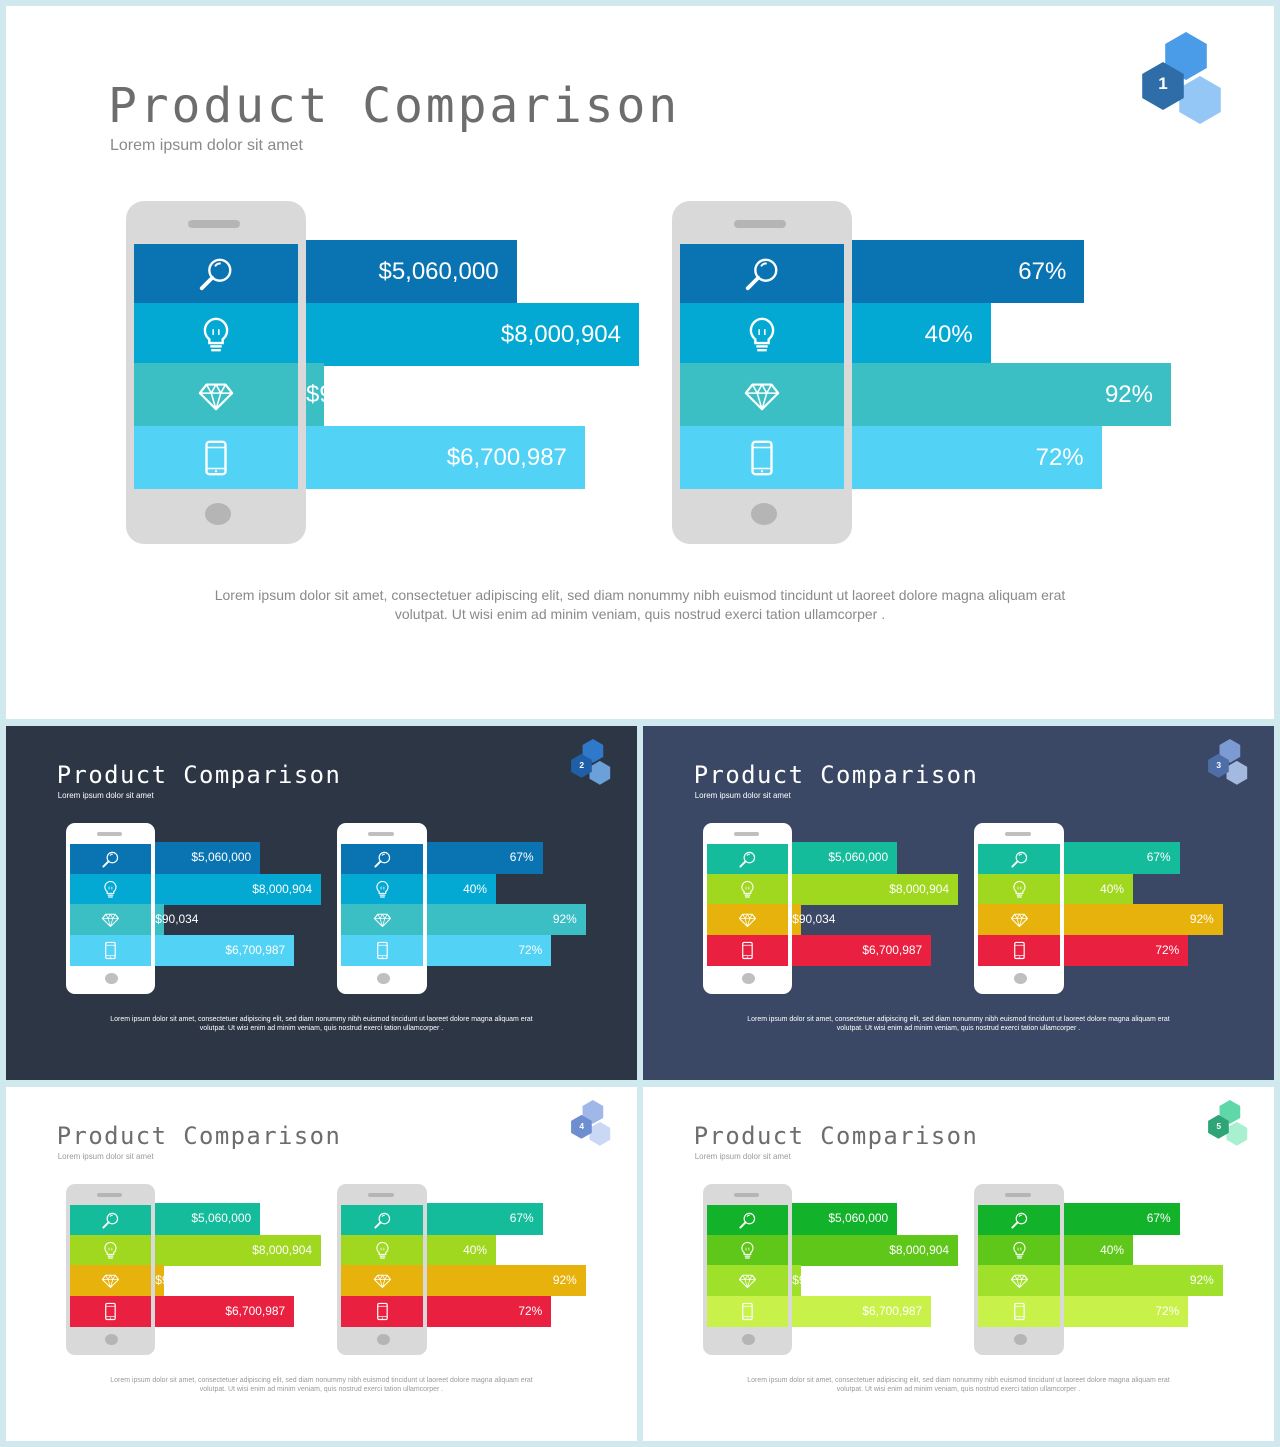 The width and height of the screenshot is (1280, 1447). Describe the element at coordinates (1219, 764) in the screenshot. I see `slide-number: 3` at that location.